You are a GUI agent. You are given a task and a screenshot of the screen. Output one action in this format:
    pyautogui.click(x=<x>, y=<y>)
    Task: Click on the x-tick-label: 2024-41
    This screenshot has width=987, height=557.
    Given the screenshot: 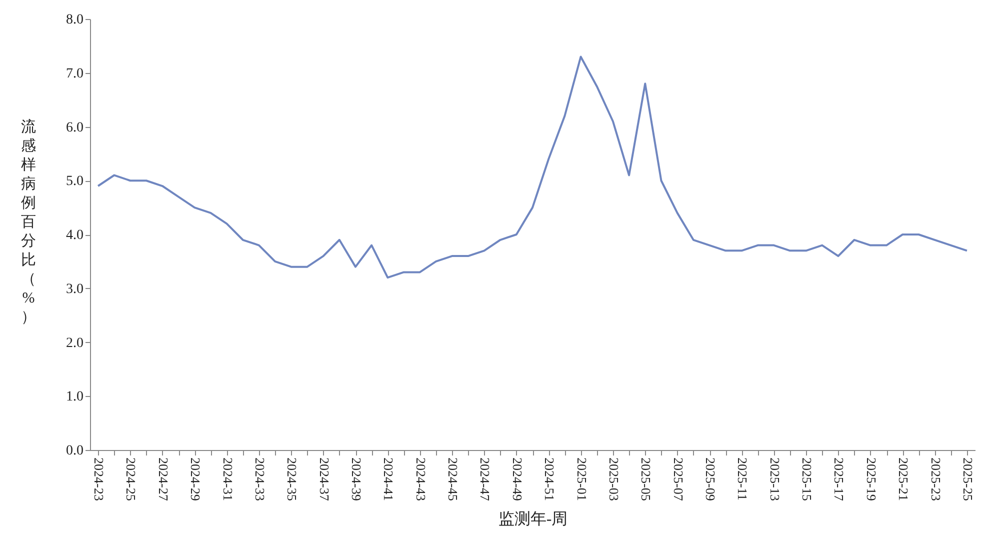 What is the action you would take?
    pyautogui.click(x=388, y=479)
    